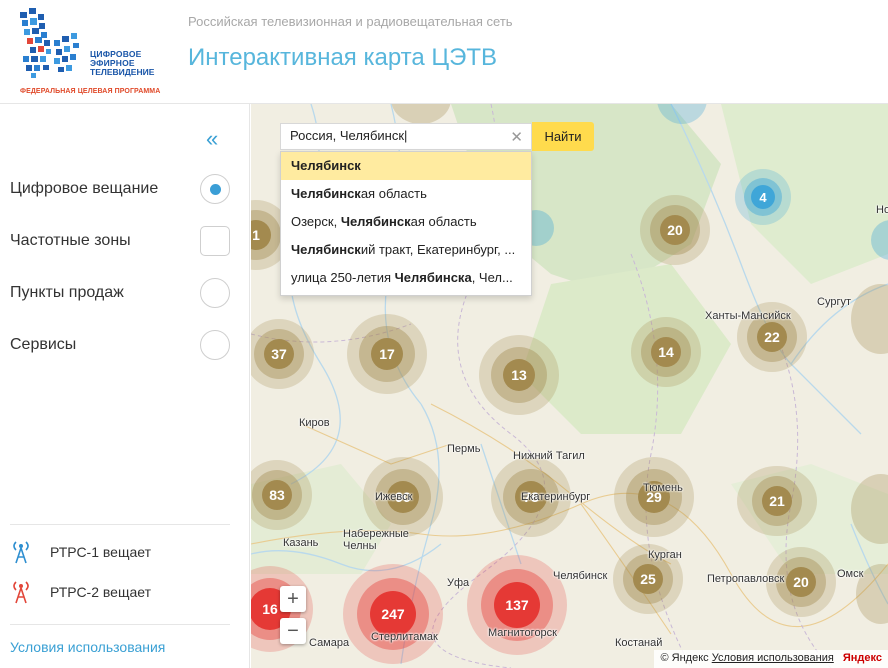 The width and height of the screenshot is (888, 668). Describe the element at coordinates (301, 543) in the screenshot. I see `city-label: Казань` at that location.